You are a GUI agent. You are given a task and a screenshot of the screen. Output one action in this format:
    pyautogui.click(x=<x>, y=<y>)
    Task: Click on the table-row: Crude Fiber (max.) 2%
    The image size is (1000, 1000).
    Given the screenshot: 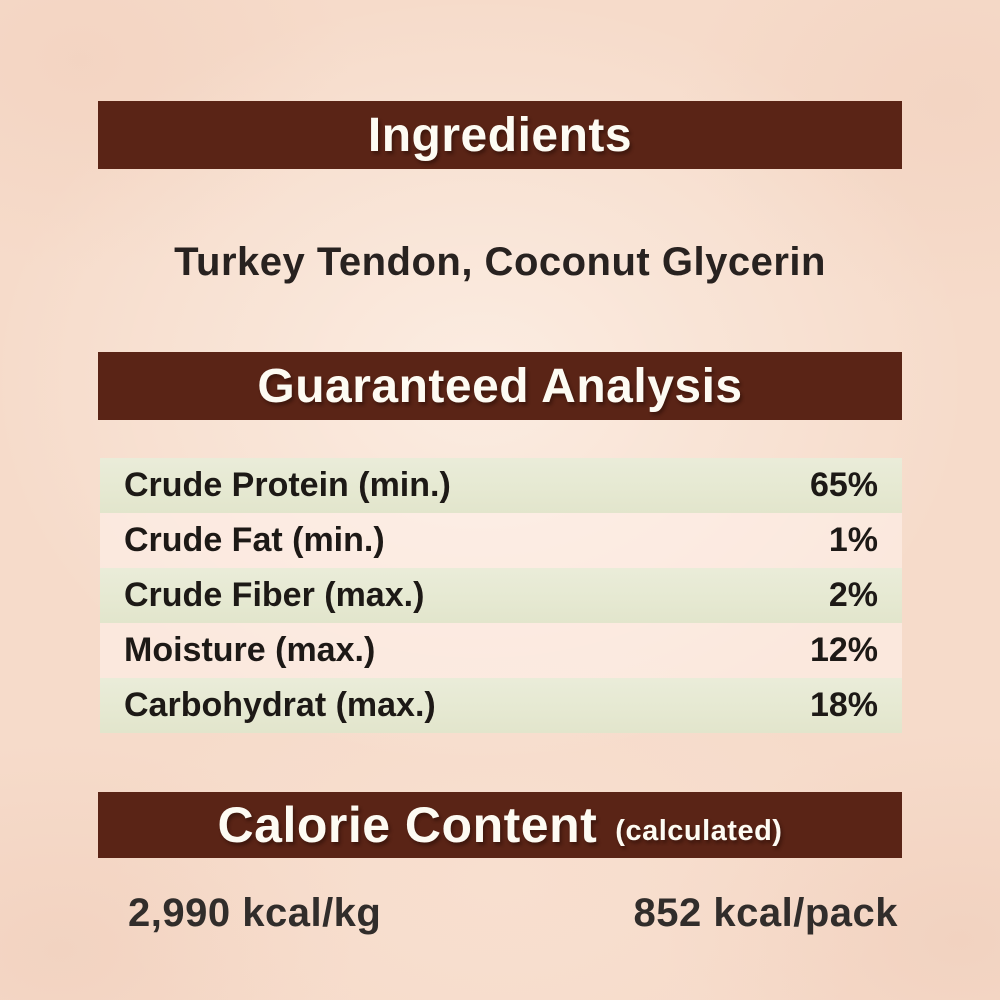 What is the action you would take?
    pyautogui.click(x=501, y=595)
    